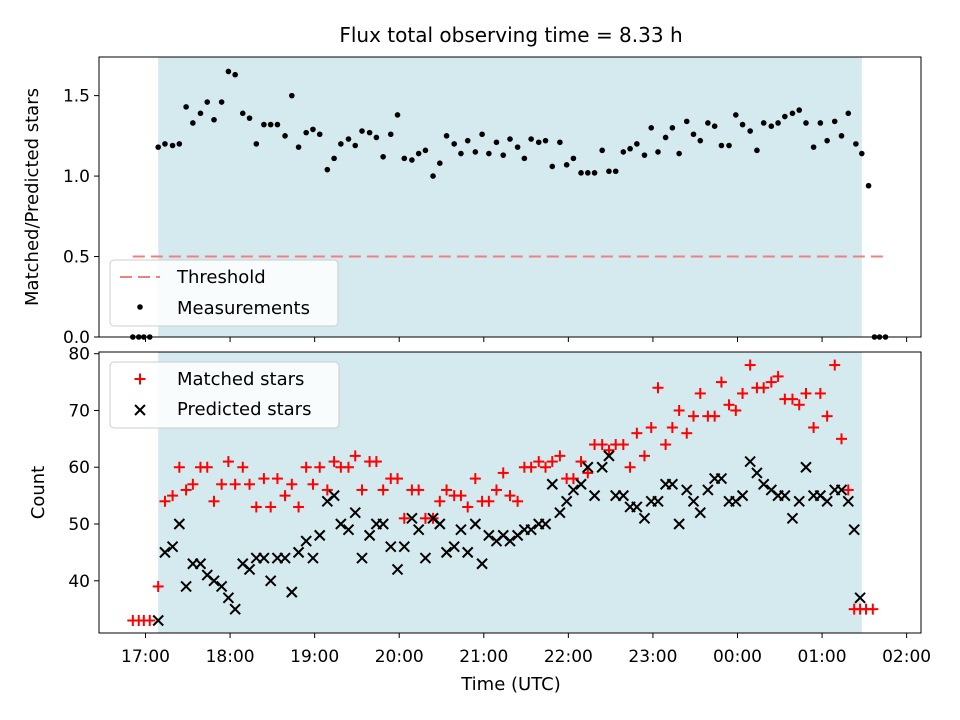 This screenshot has height=720, width=960. I want to click on ratio-x-ticks, so click(526, 339).